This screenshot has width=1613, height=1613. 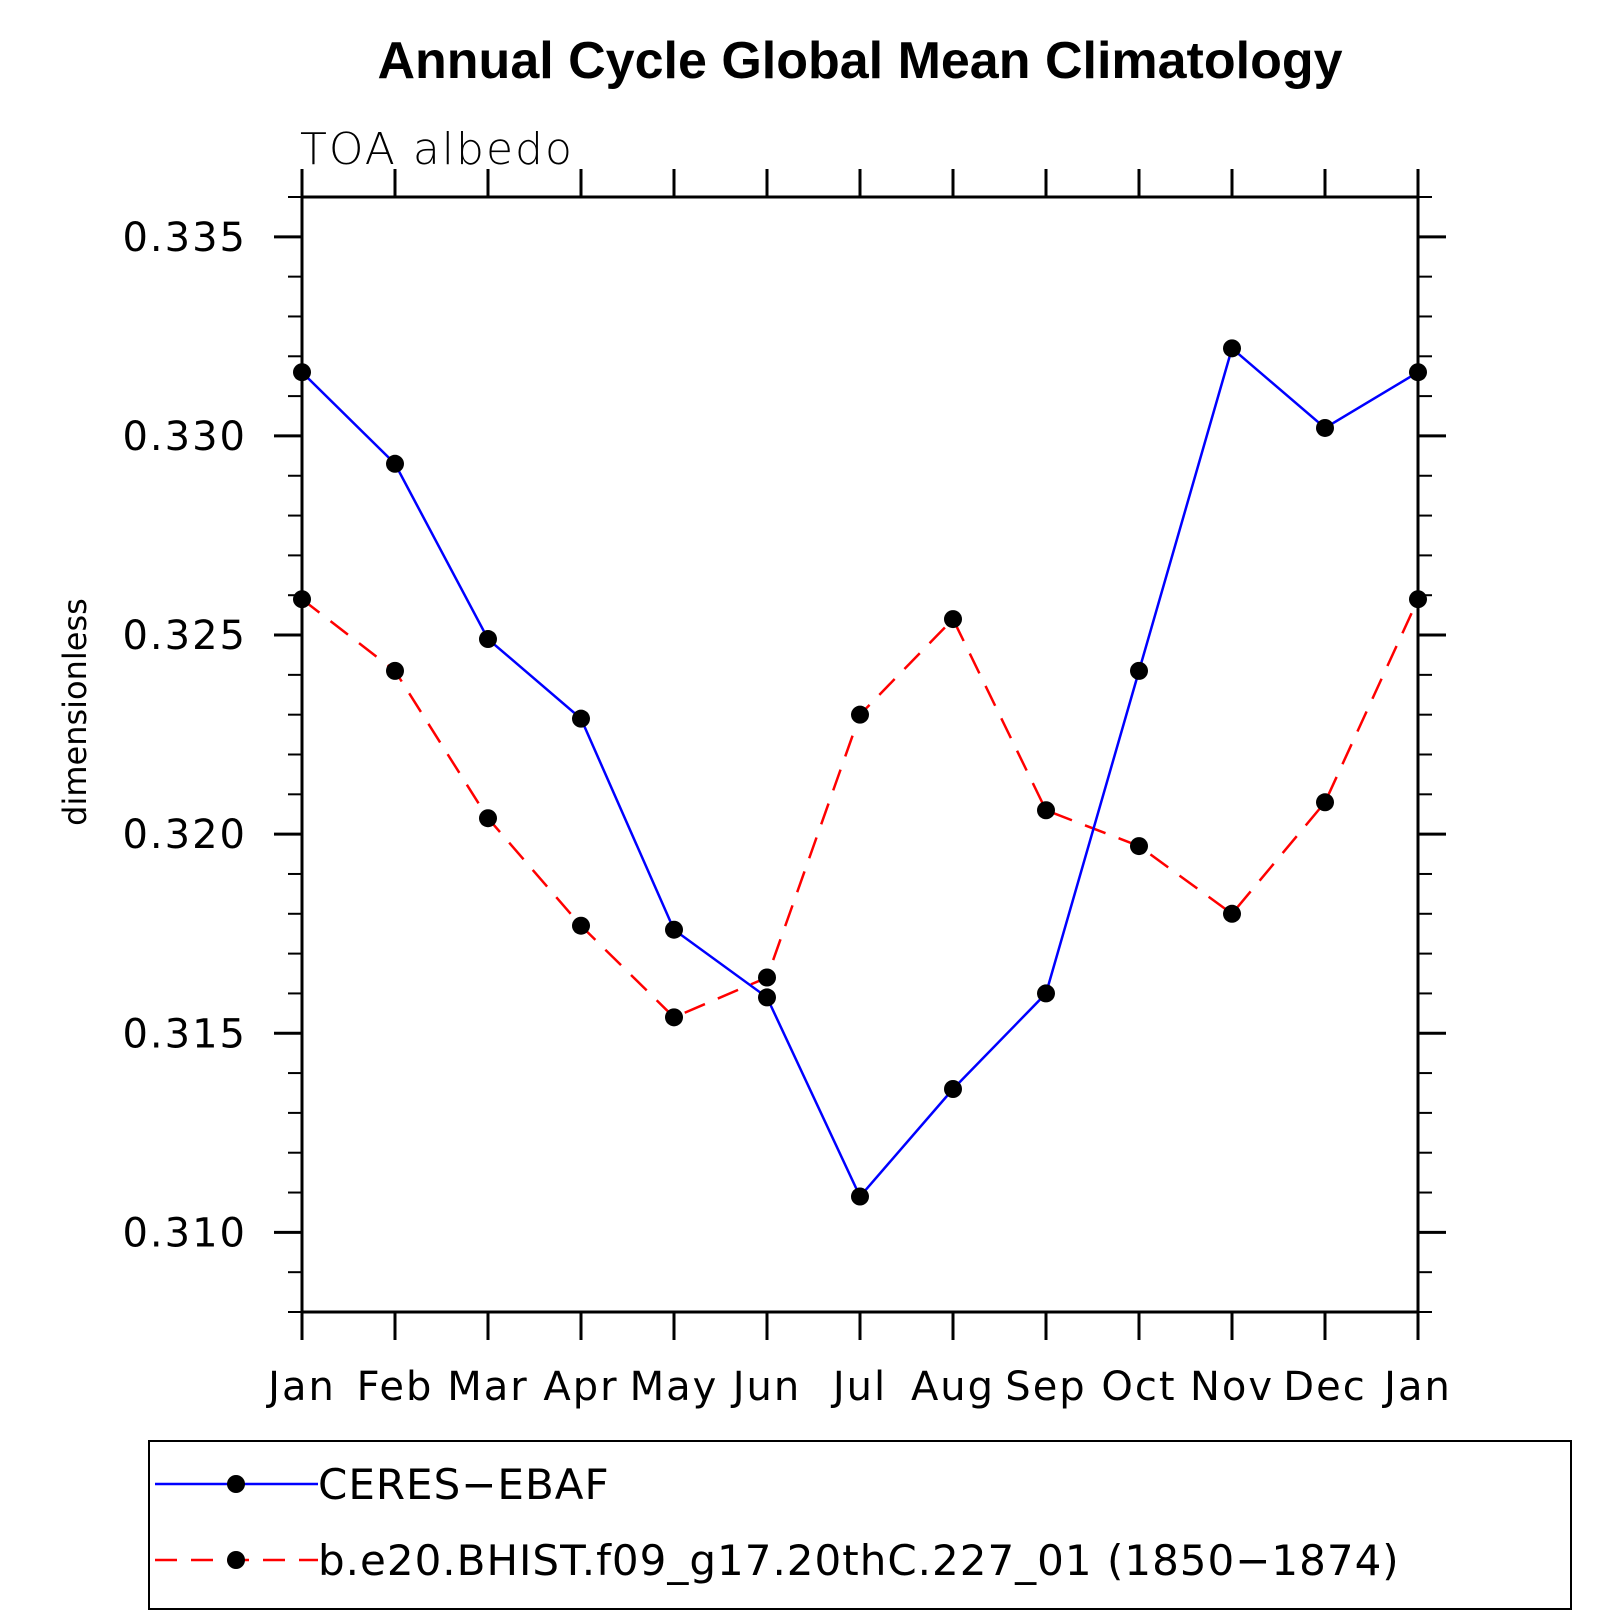 What do you see at coordinates (674, 1387) in the screenshot?
I see `x-tick-label: May` at bounding box center [674, 1387].